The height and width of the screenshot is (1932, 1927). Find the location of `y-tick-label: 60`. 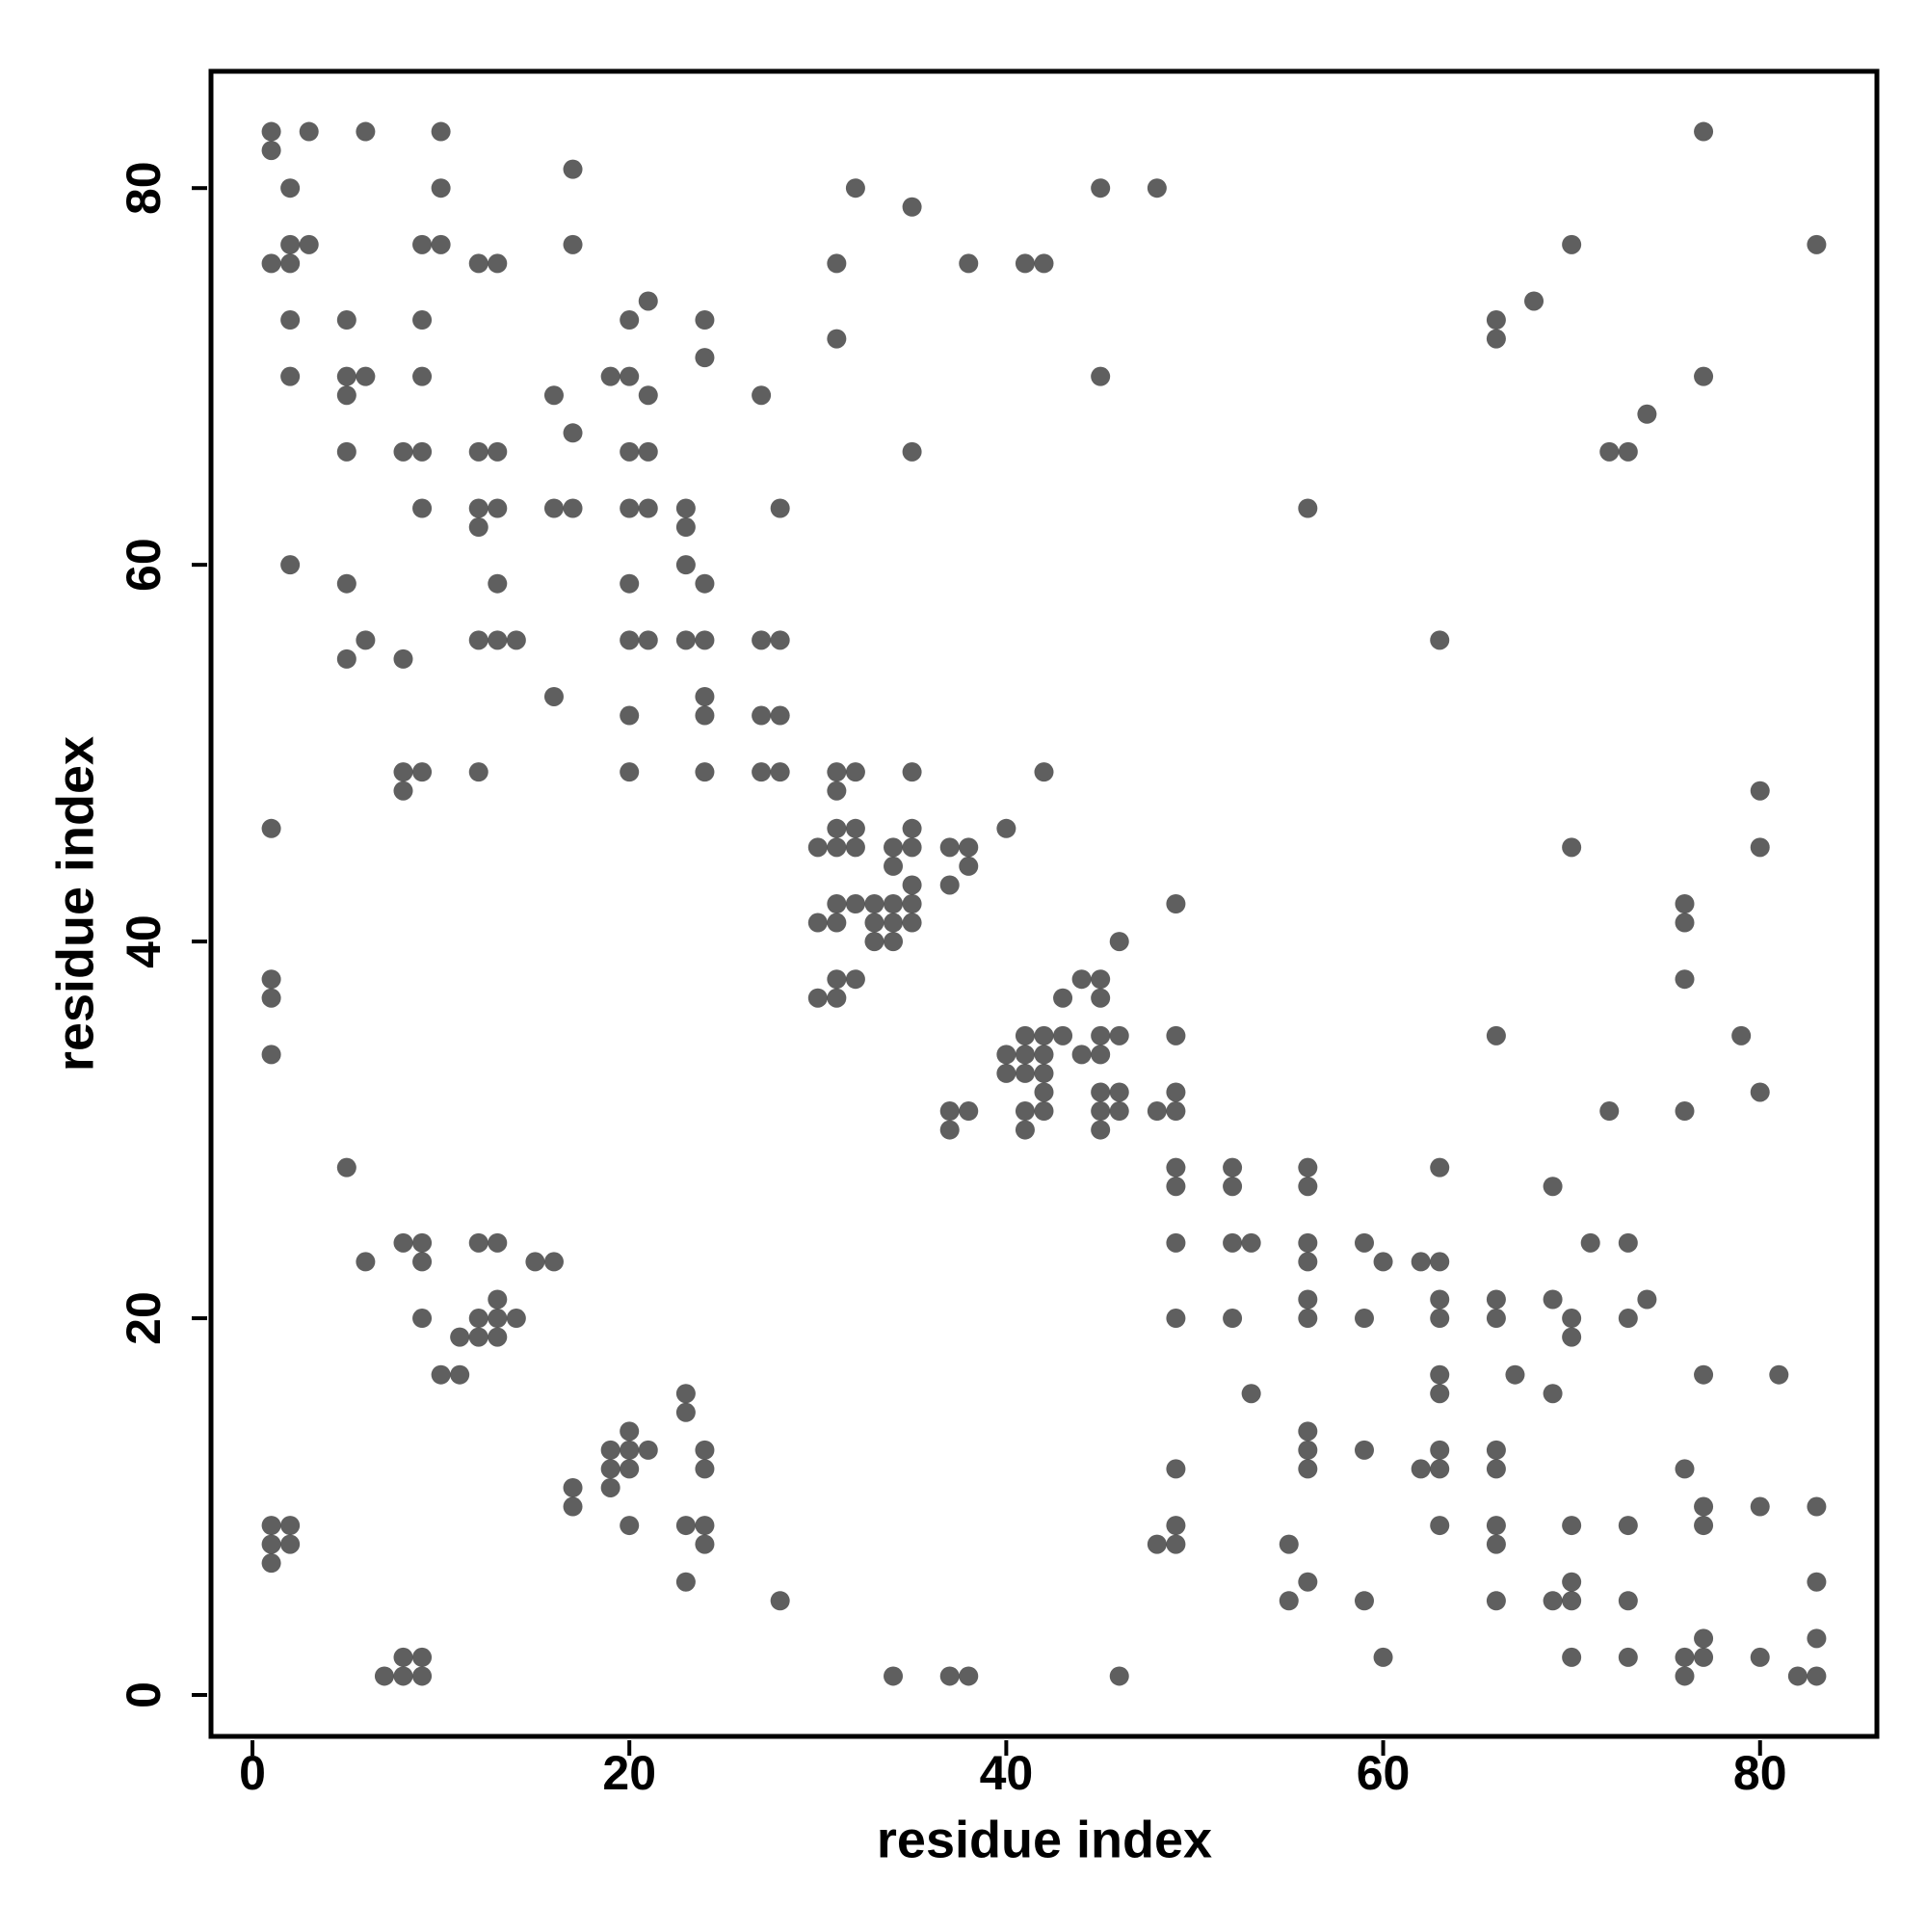

y-tick-label: 60 is located at coordinates (144, 565).